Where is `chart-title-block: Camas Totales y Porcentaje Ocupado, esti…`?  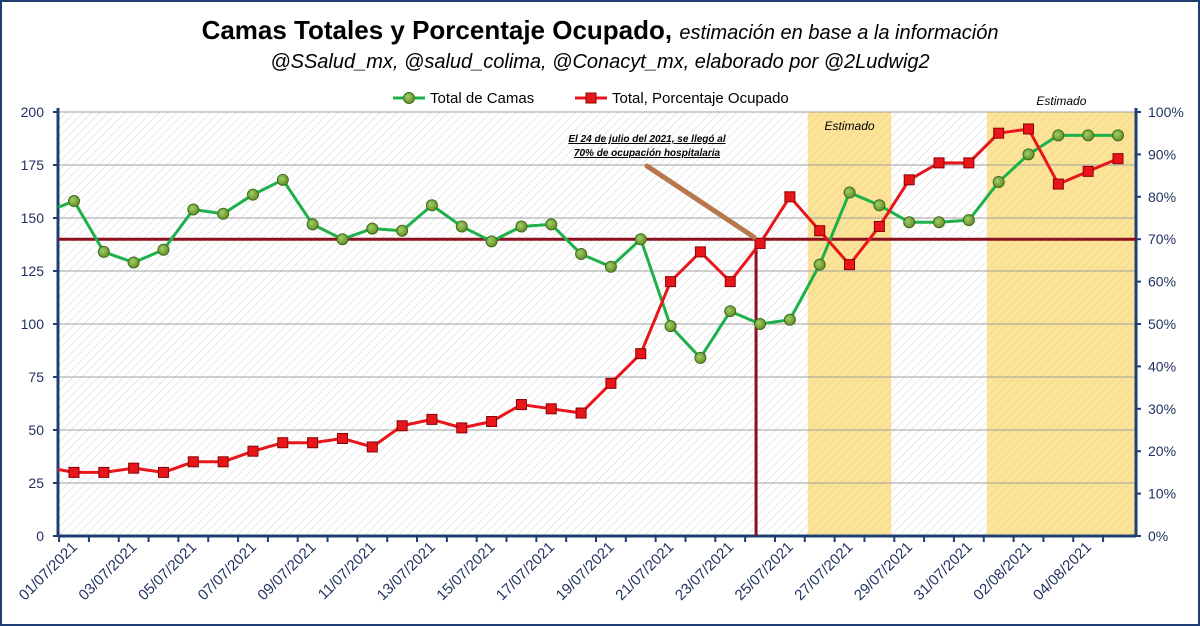 chart-title-block: Camas Totales y Porcentaje Ocupado, esti… is located at coordinates (600, 44).